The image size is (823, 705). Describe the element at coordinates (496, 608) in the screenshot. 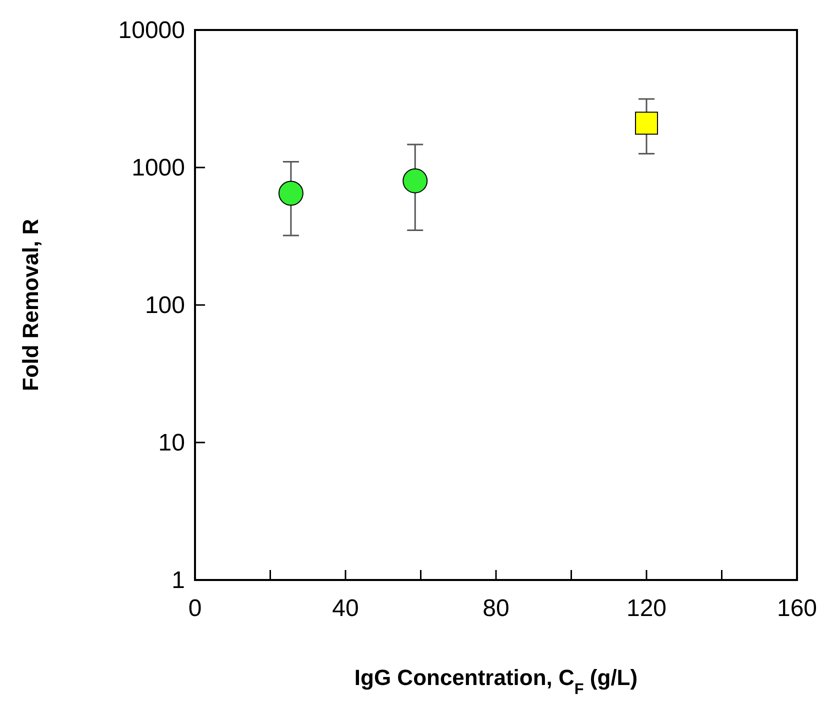

I see `x-tick-label: 80` at that location.